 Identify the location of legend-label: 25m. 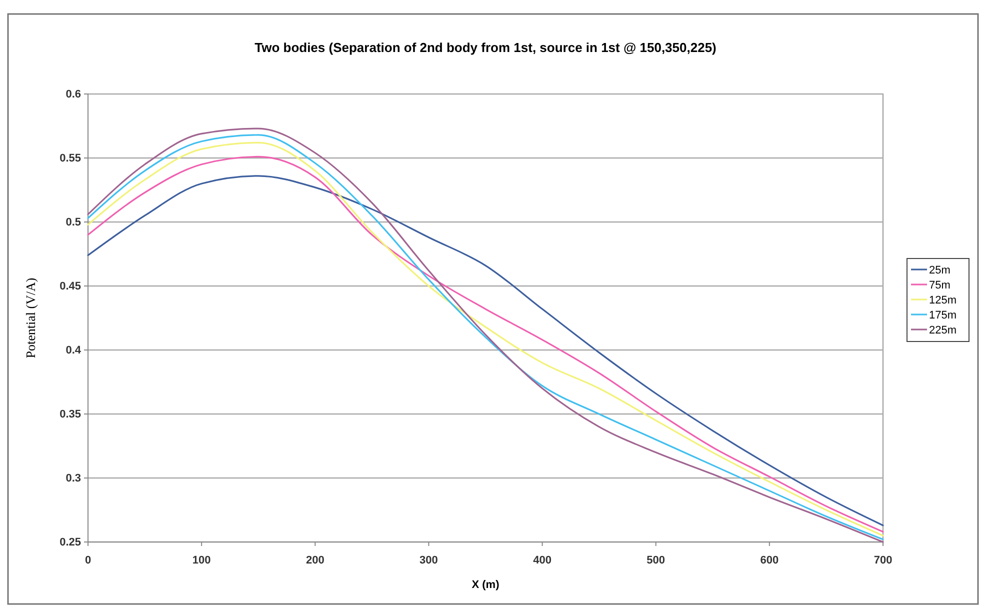
(939, 270).